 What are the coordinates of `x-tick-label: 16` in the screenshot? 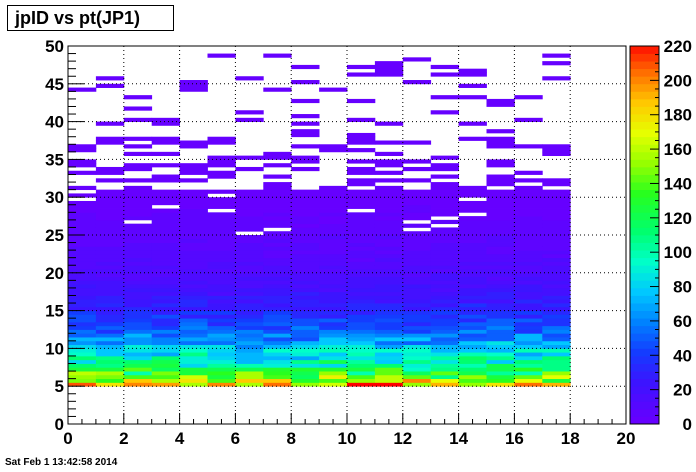 It's located at (514, 438).